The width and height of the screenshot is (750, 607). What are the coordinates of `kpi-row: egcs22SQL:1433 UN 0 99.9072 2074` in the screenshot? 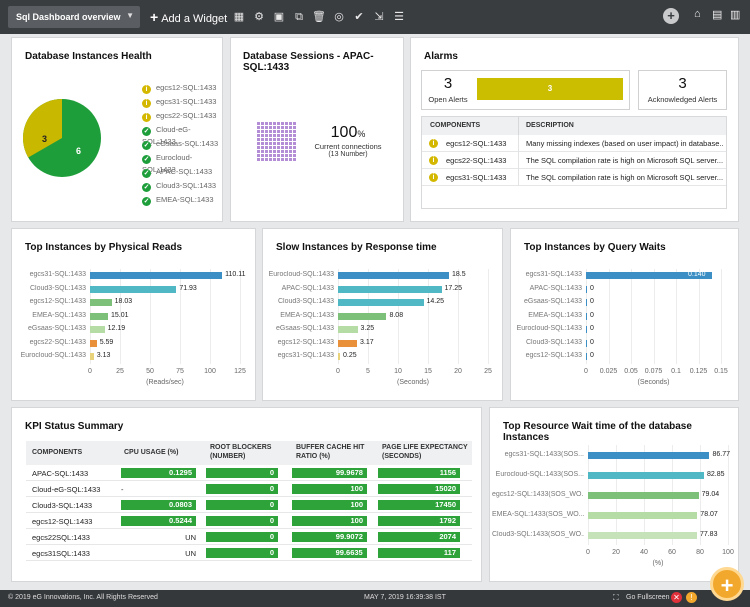 It's located at (249, 537).